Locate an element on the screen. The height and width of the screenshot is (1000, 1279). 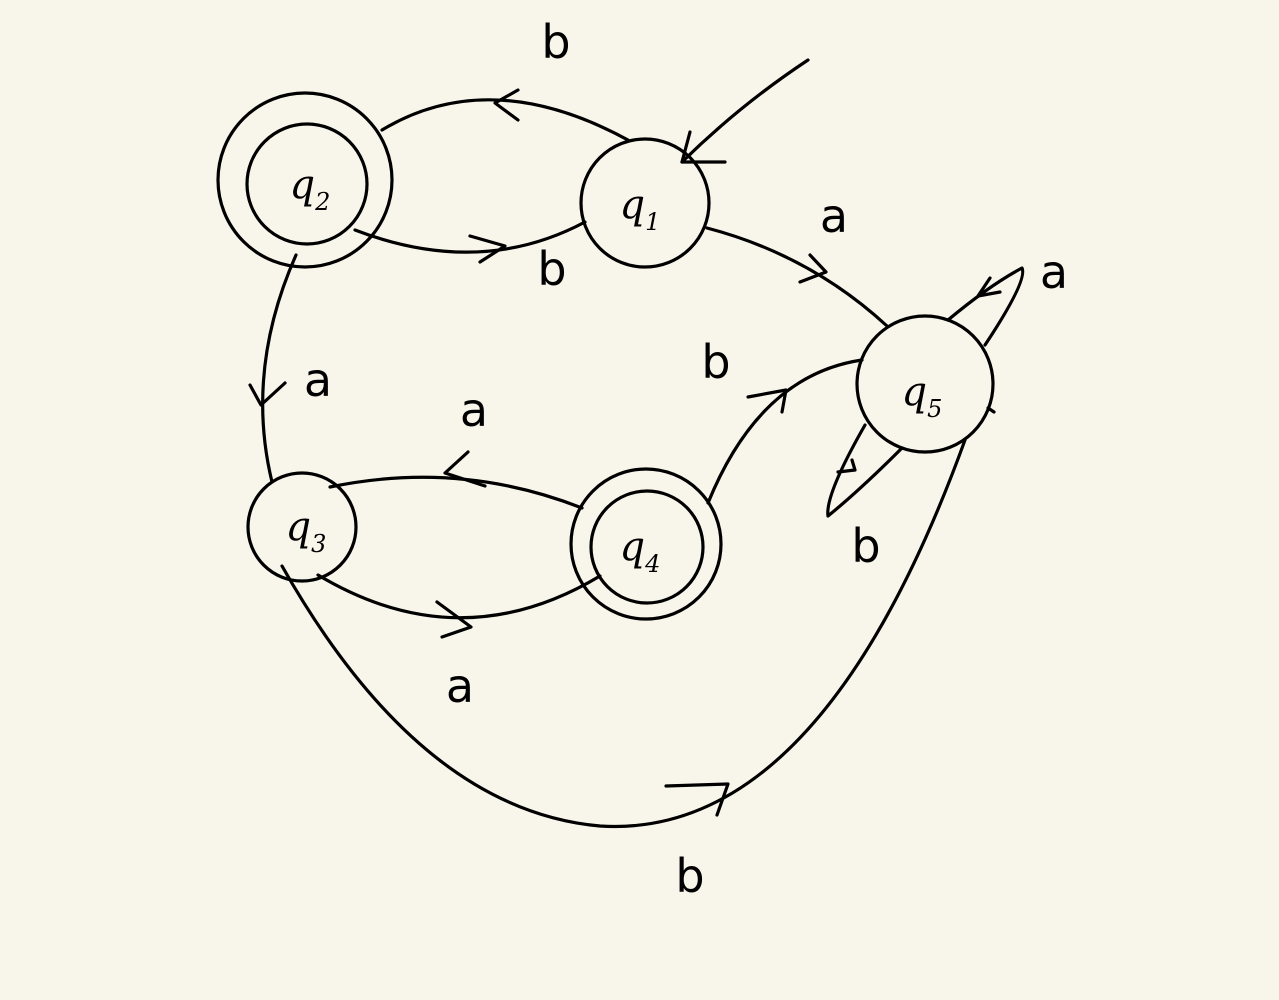
state-q2-index: 2 is located at coordinates (322, 202).